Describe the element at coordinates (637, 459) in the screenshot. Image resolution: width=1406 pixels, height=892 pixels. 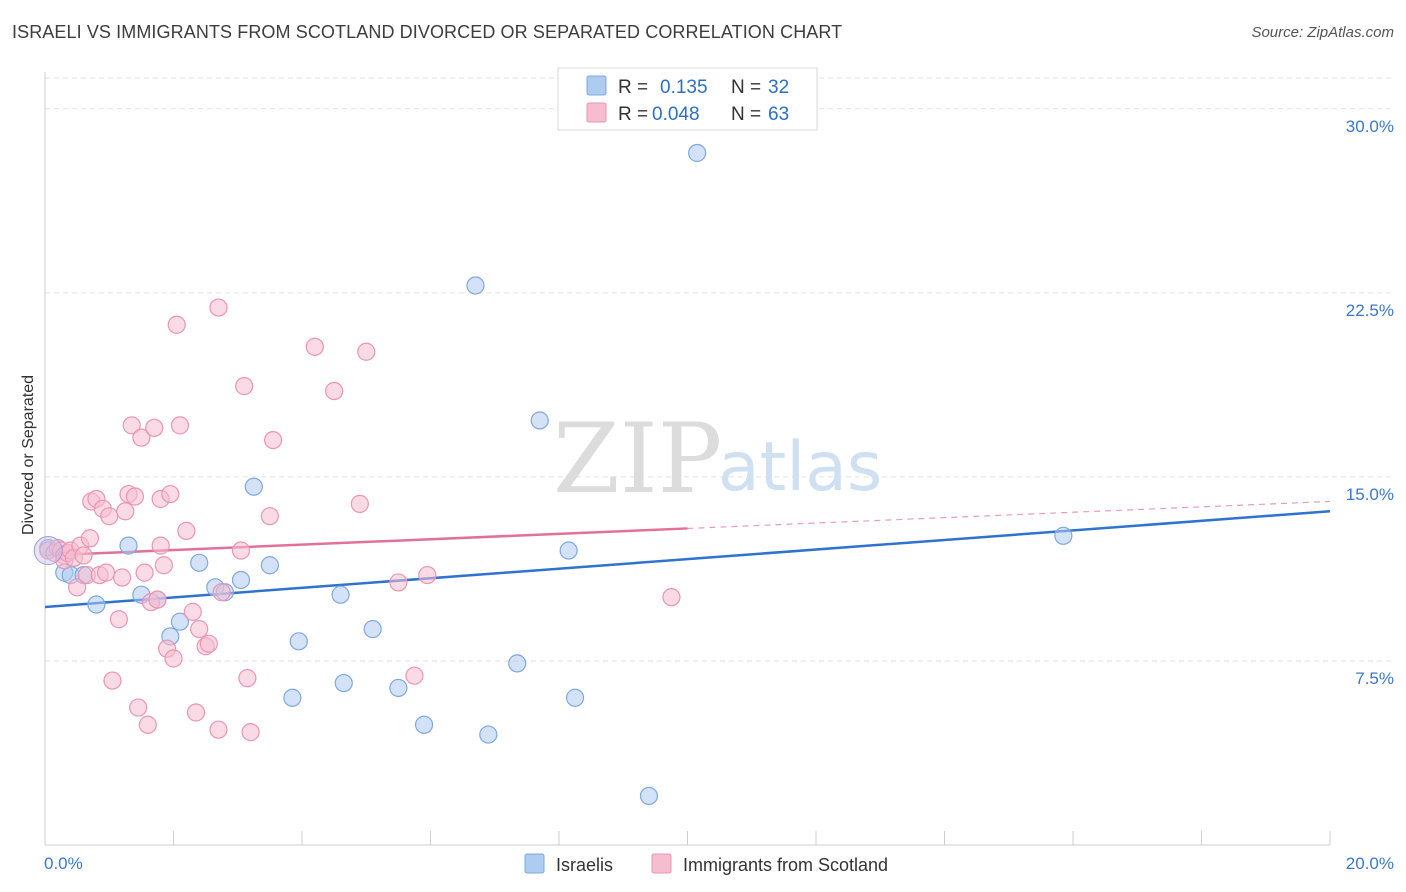
I see `watermark-zip: ZIP` at that location.